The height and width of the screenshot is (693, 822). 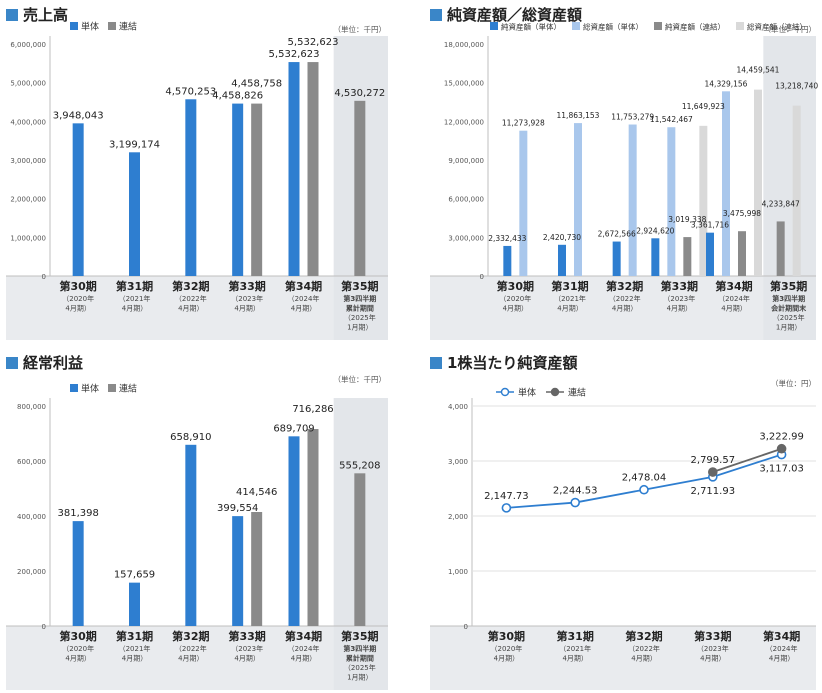 What do you see at coordinates (303, 286) in the screenshot?
I see `x-category-label: 第34期` at bounding box center [303, 286].